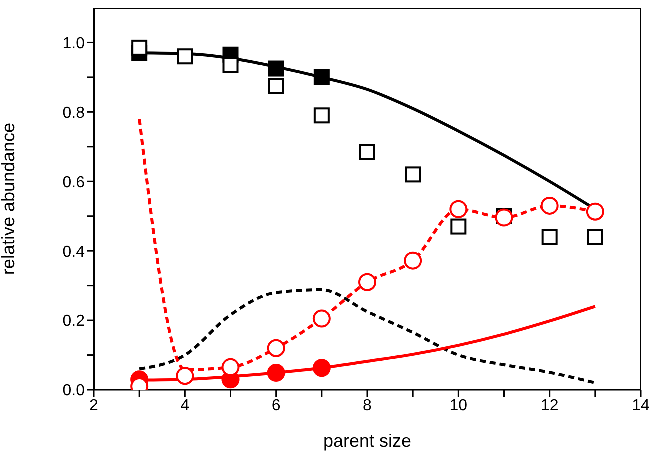 Image resolution: width=651 pixels, height=459 pixels. What do you see at coordinates (459, 405) in the screenshot?
I see `x-tick-label: 10` at bounding box center [459, 405].